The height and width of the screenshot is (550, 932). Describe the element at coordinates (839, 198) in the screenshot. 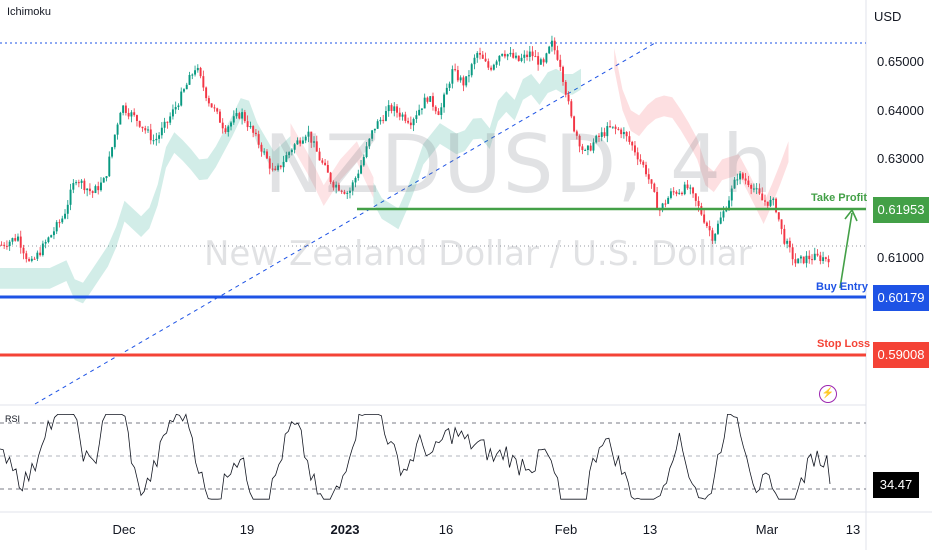

I see `take-profit-label: Take Profit` at that location.